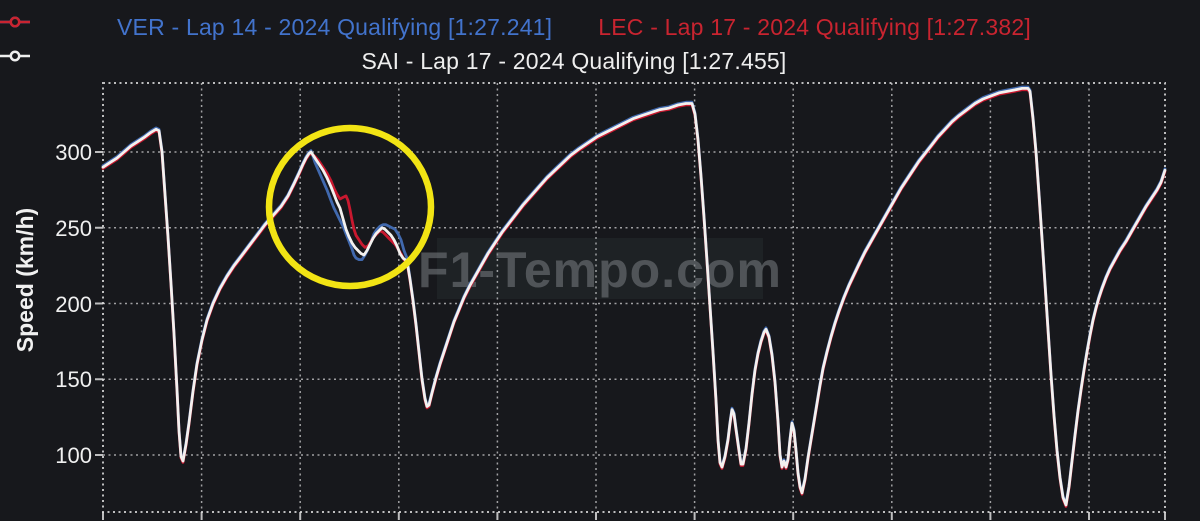  I want to click on highlight-circle-annotation, so click(350, 207).